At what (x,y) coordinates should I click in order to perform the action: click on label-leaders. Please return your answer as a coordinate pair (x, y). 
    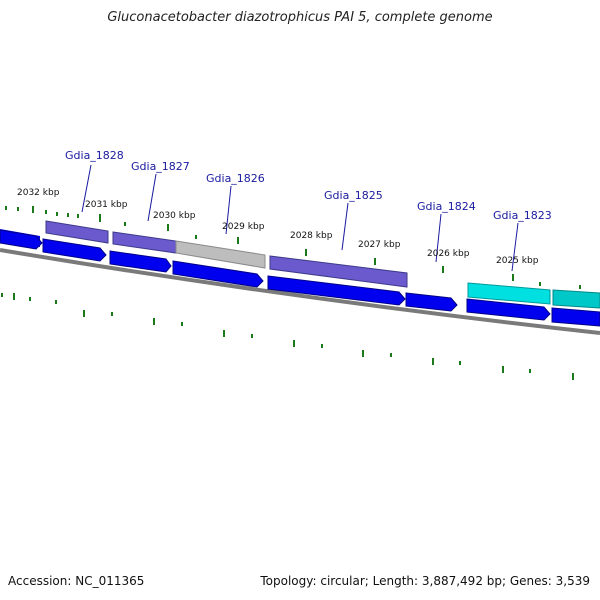
    Looking at the image, I should click on (300, 218).